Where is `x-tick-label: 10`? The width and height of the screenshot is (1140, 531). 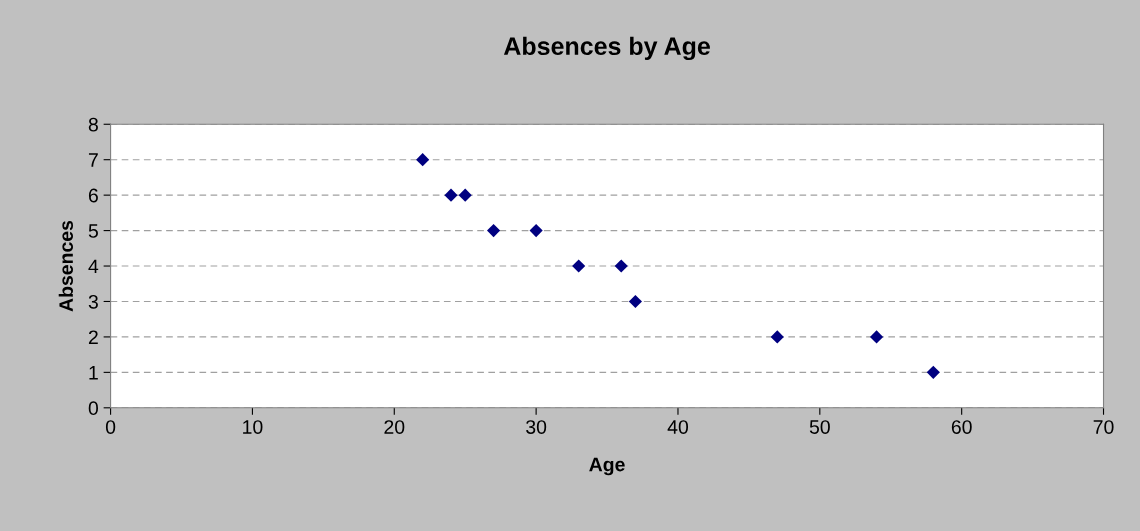
x-tick-label: 10 is located at coordinates (253, 427).